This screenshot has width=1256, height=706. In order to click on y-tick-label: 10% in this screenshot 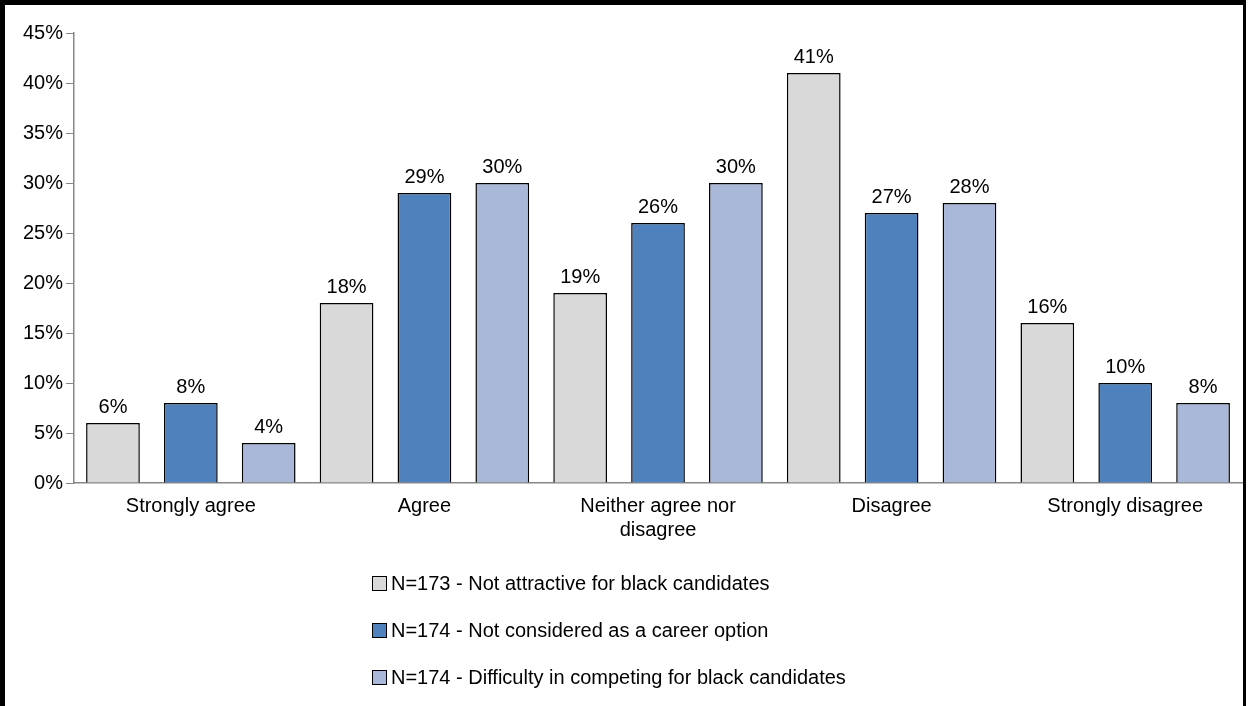, I will do `click(43, 381)`.